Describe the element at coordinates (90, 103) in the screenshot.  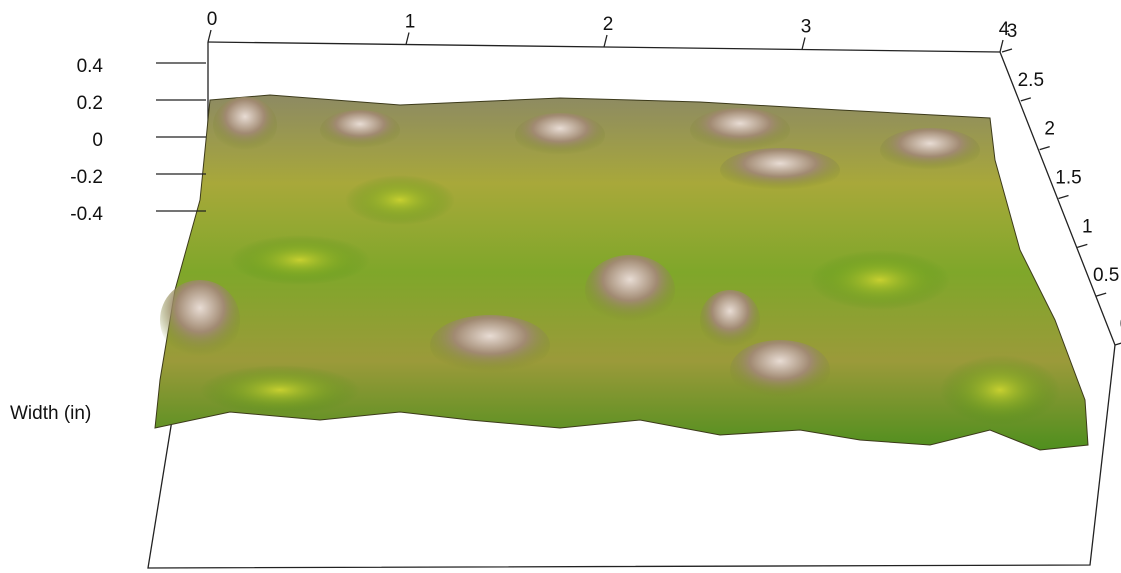
I see `z-tick-label: 0.2` at that location.